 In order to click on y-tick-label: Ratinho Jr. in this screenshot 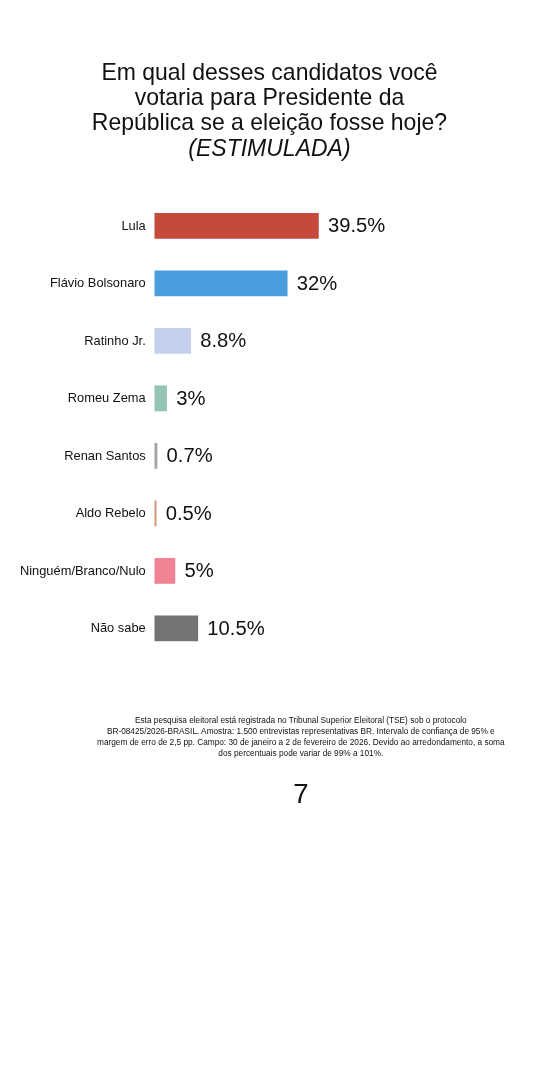, I will do `click(115, 340)`.